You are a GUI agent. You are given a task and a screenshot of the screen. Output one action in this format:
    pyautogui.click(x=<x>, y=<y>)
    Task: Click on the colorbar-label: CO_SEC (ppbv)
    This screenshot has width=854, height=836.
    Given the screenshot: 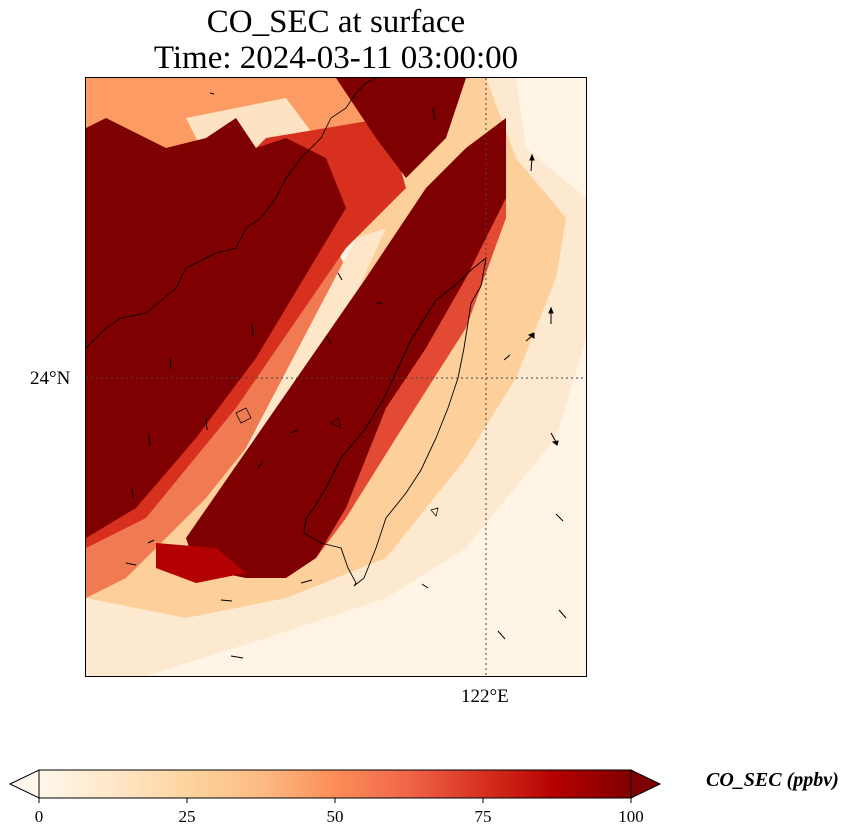 What is the action you would take?
    pyautogui.click(x=772, y=780)
    